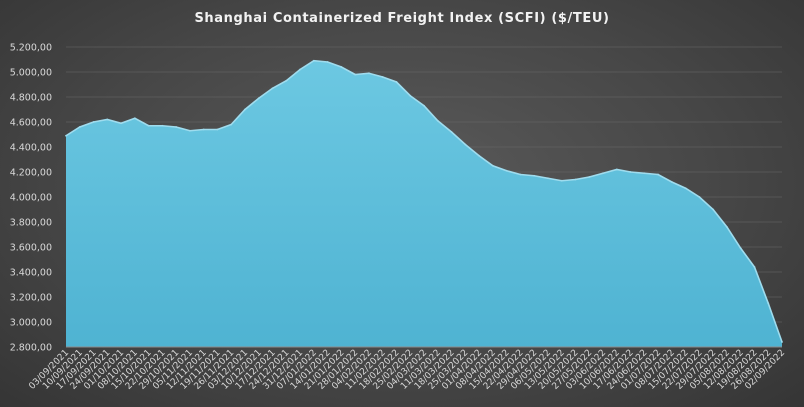  What do you see at coordinates (31, 148) in the screenshot?
I see `y-tick-label: 4.400,00` at bounding box center [31, 148].